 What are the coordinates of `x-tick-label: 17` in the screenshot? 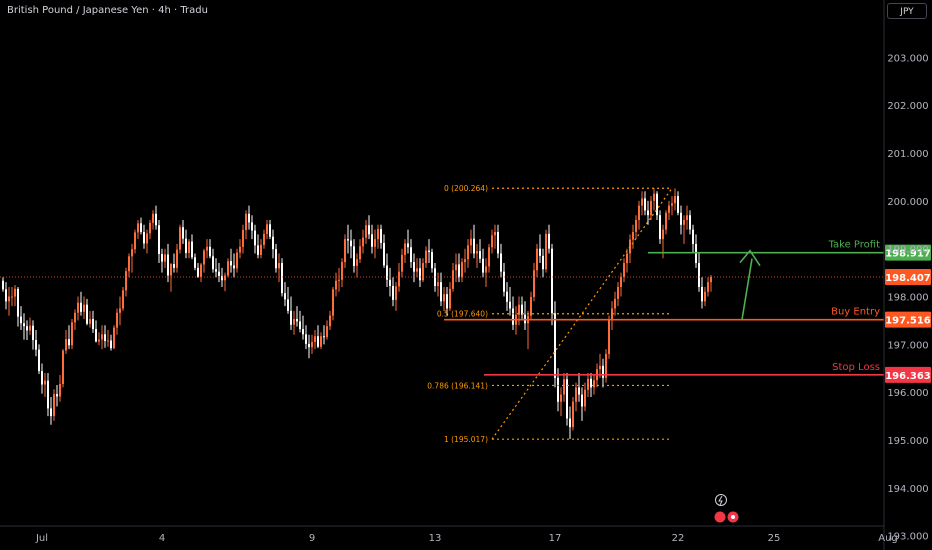 It's located at (555, 538).